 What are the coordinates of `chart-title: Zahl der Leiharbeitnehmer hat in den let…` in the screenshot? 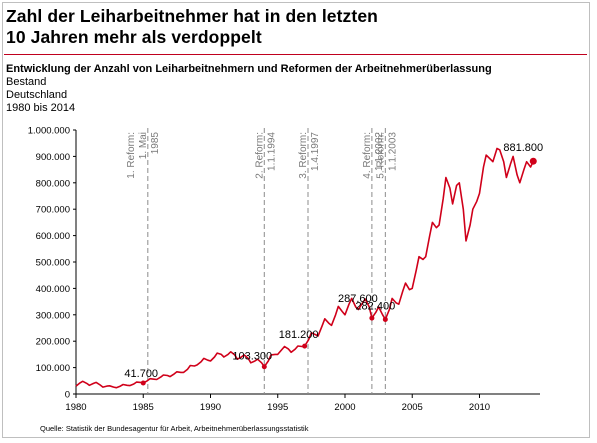 It's located at (276, 27).